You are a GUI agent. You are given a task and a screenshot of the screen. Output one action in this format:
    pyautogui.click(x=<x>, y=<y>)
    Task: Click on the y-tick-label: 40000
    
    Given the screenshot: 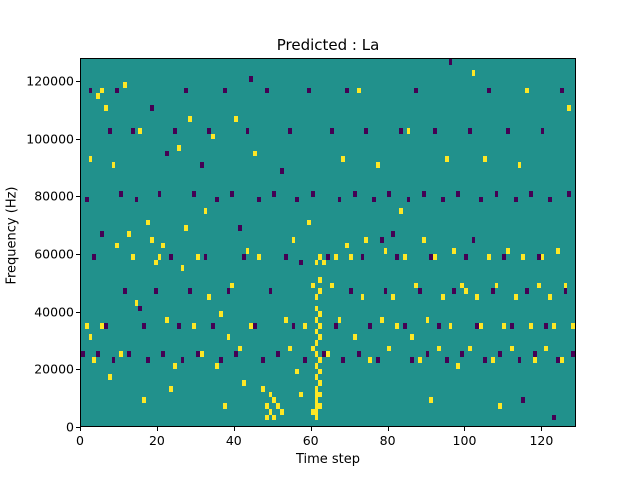 What is the action you would take?
    pyautogui.click(x=54, y=312)
    